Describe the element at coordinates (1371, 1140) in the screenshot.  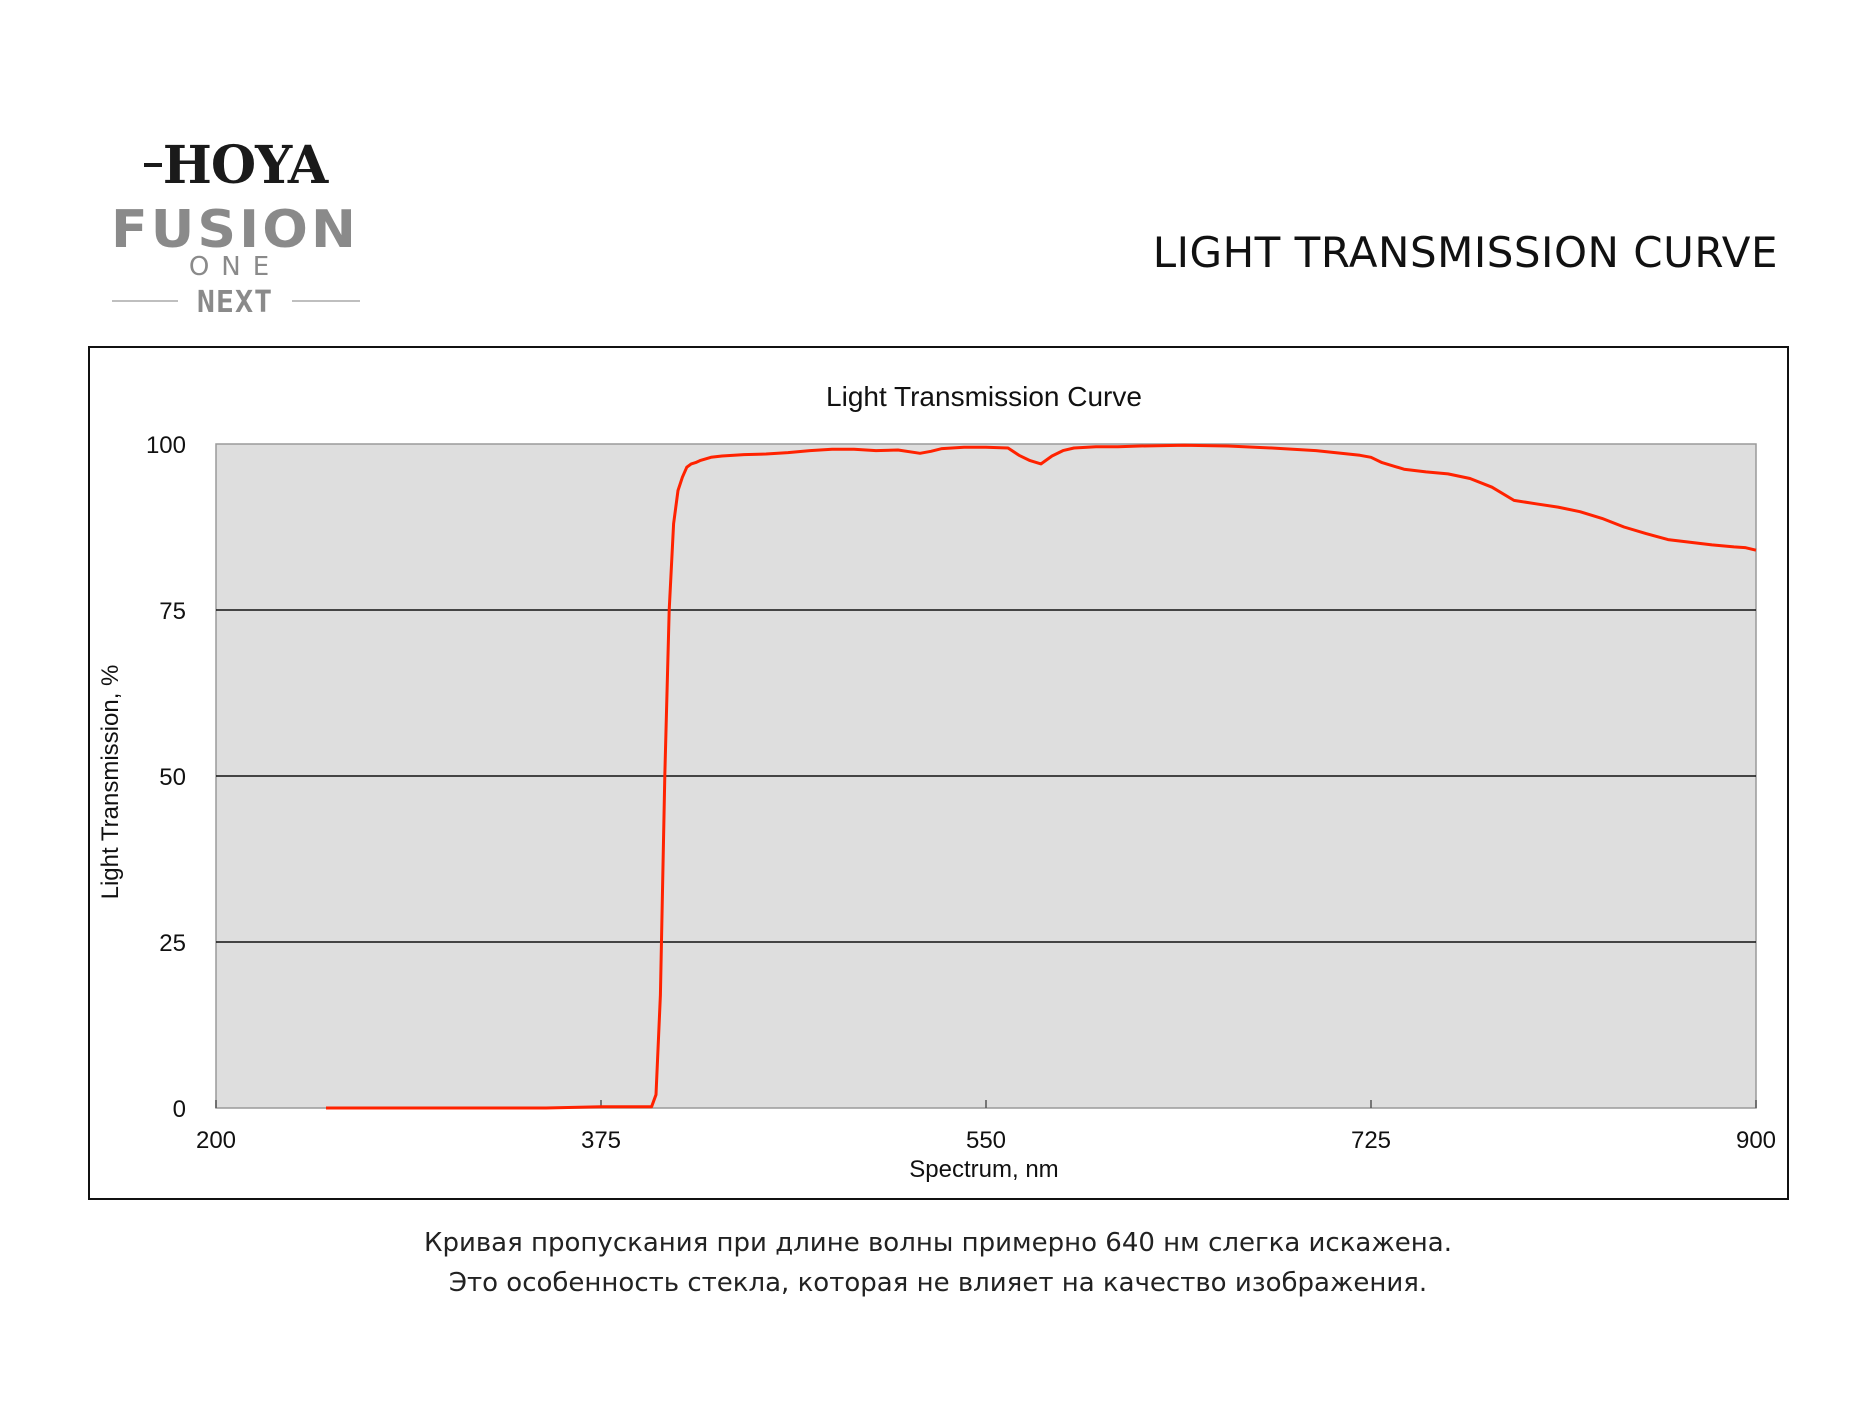
I see `x-tick-label: 725` at that location.